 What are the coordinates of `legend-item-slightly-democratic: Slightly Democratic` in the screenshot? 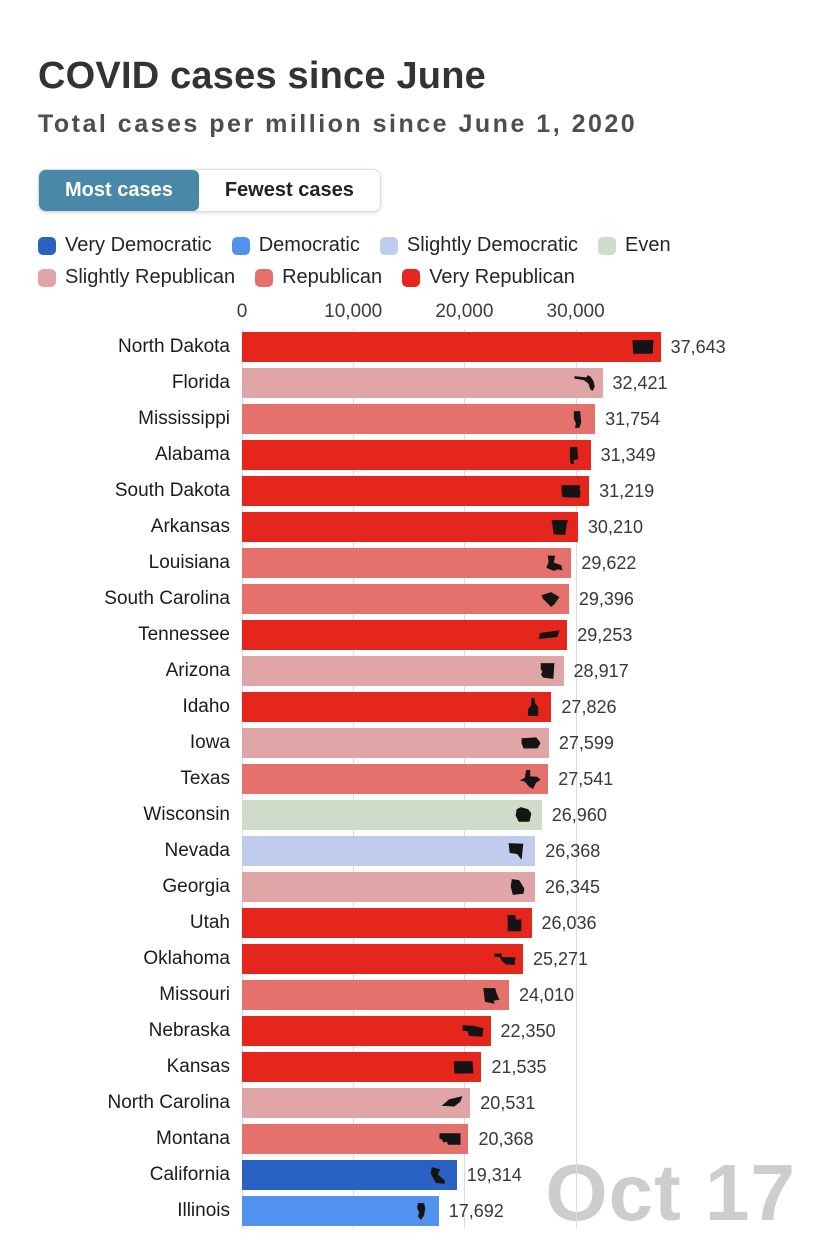 It's located at (478, 245).